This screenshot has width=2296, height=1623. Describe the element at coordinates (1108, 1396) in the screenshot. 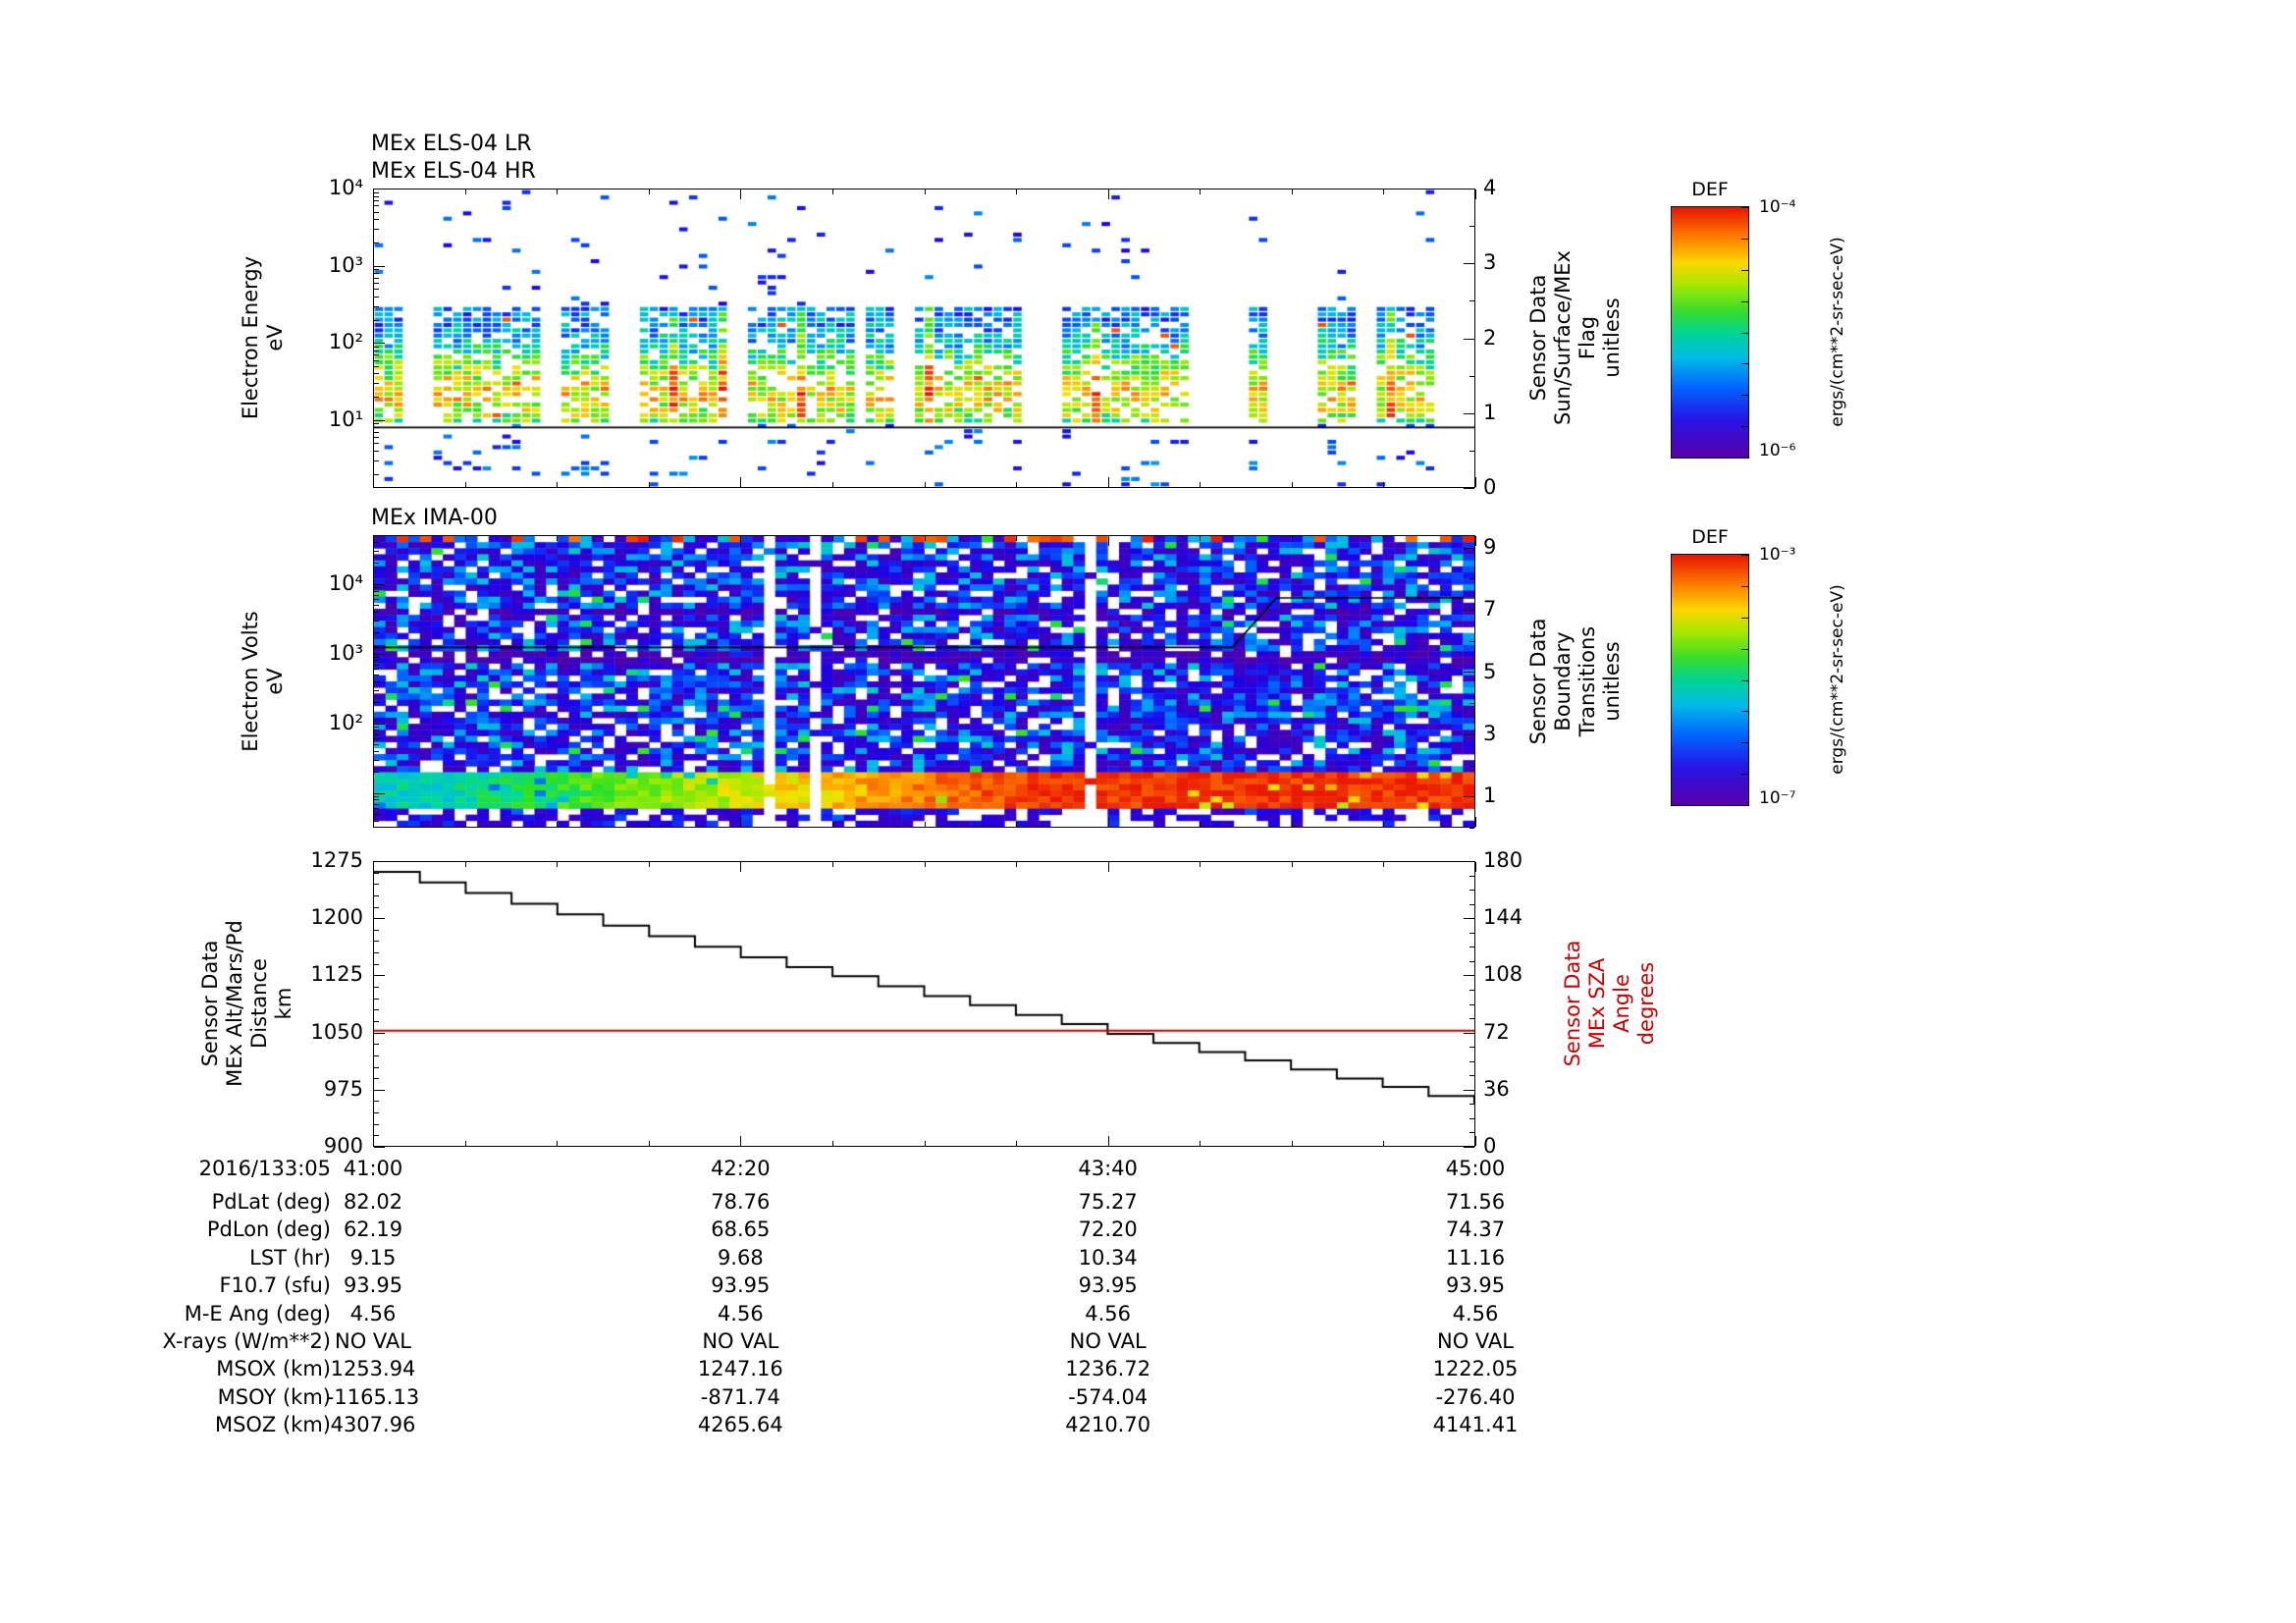

I see `table-cell: -574.04` at that location.